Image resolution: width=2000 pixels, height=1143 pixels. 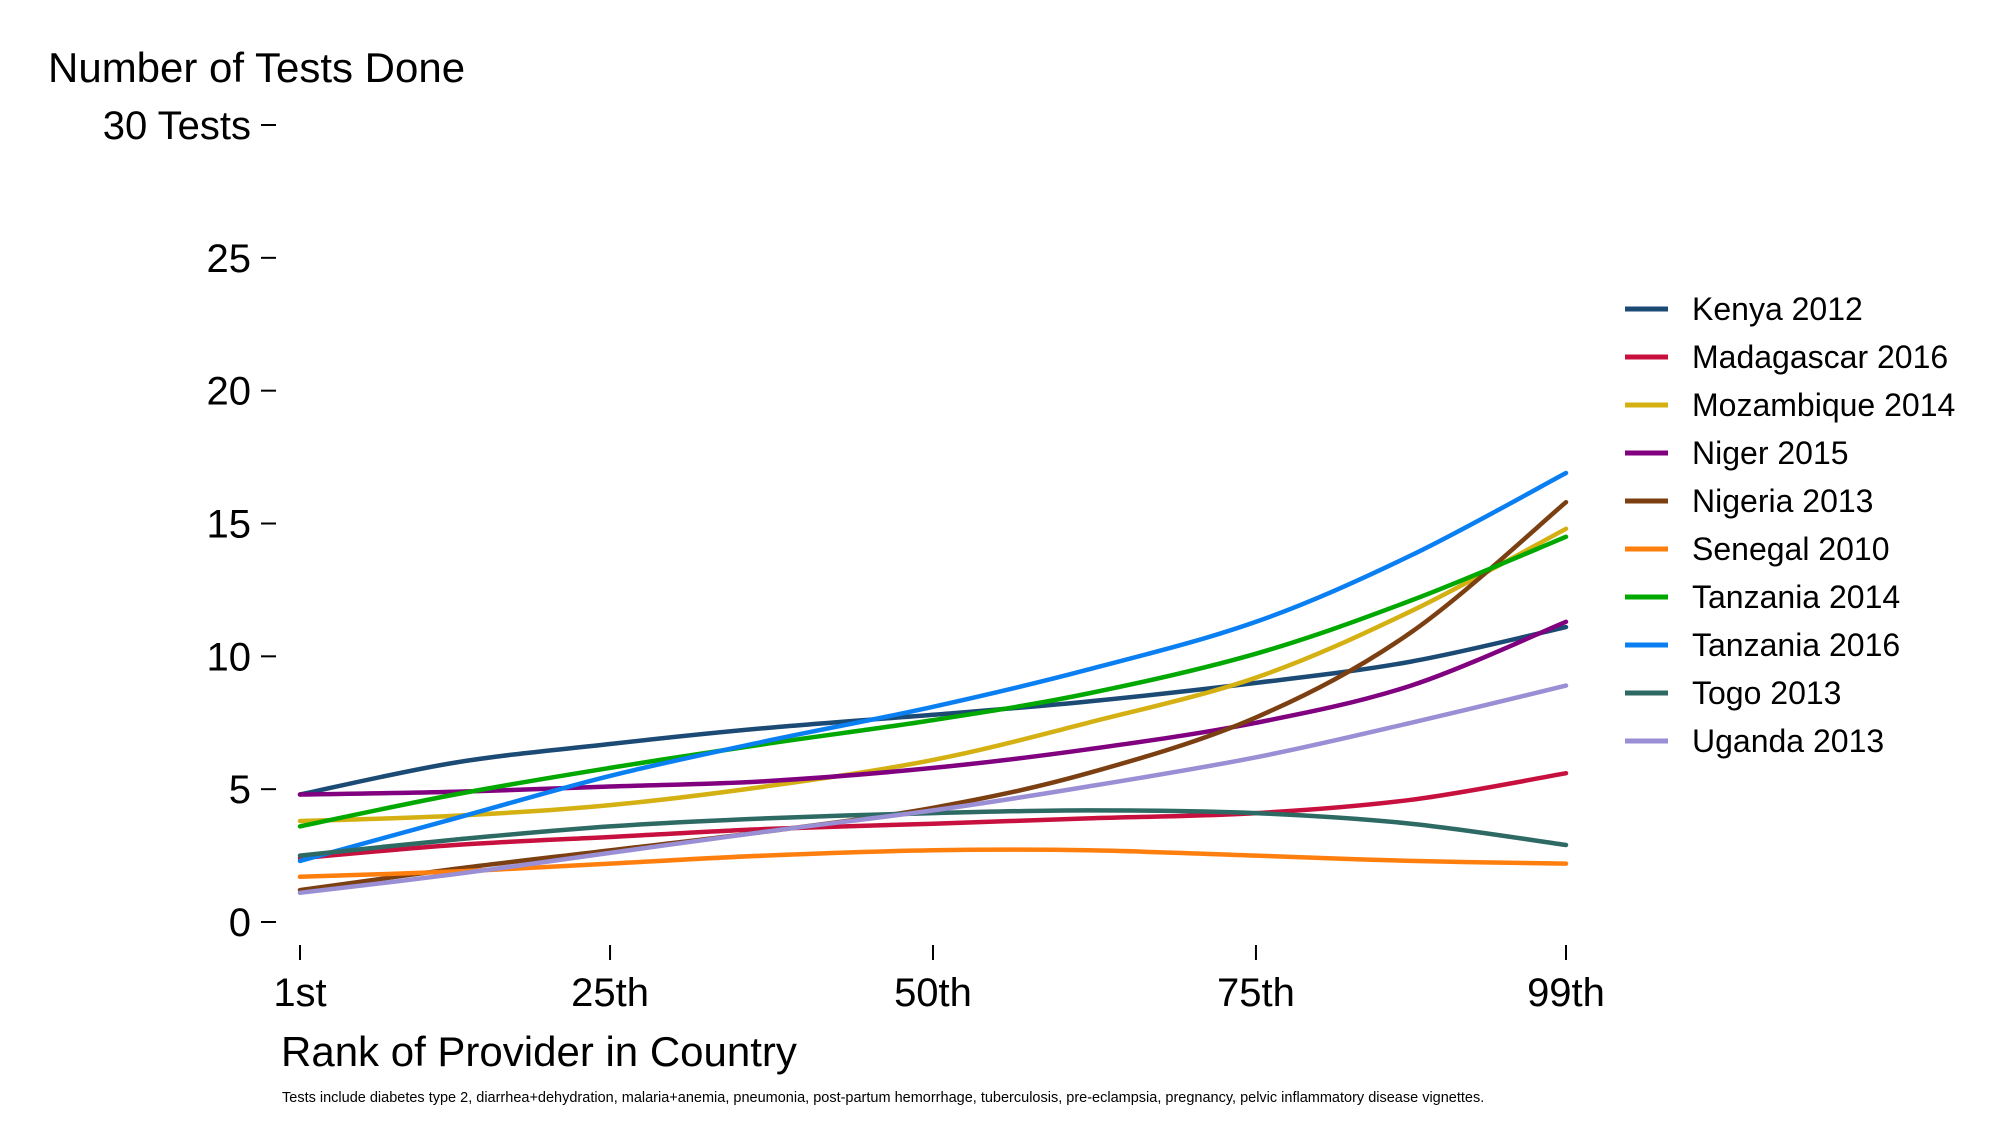 I want to click on legend-item: Nigeria 2013, so click(x=1749, y=501).